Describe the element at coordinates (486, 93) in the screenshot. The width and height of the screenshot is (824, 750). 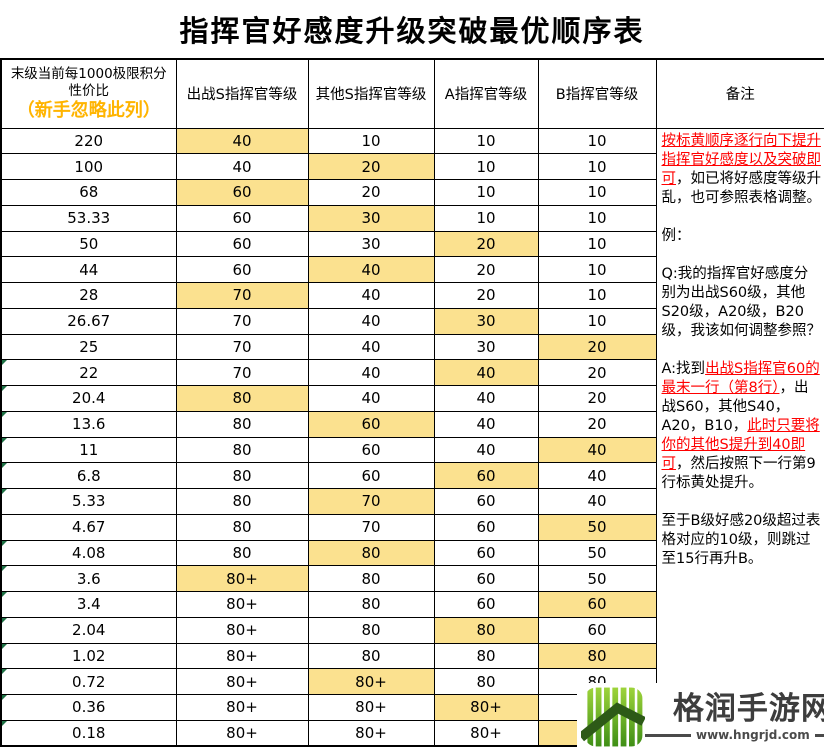
I see `col-header-a: A指挥官等级` at that location.